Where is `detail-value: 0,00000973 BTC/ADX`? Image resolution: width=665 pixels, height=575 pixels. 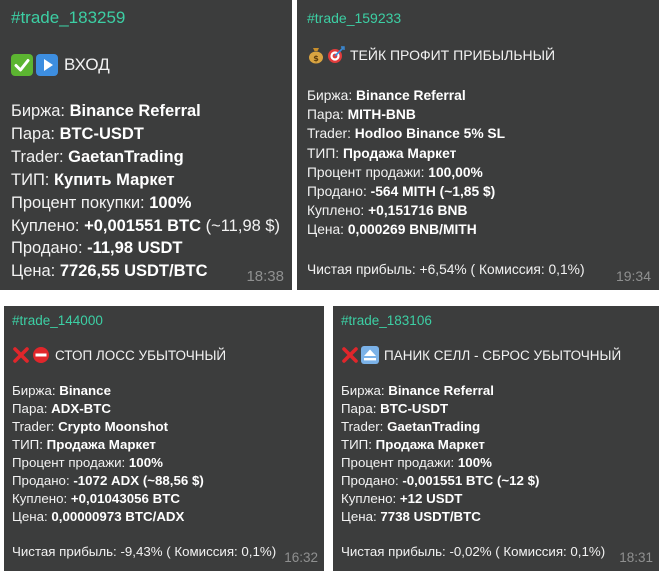
detail-value: 0,00000973 BTC/ADX is located at coordinates (118, 516).